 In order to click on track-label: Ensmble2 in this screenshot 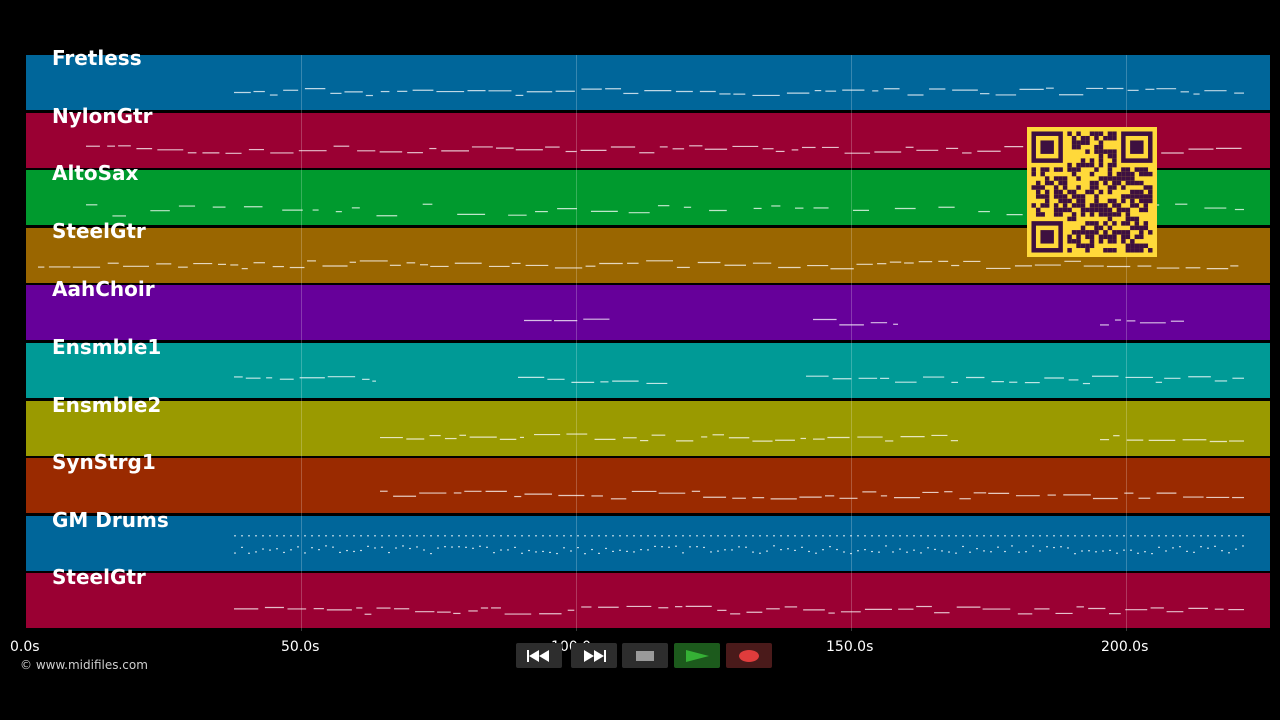, I will do `click(107, 405)`.